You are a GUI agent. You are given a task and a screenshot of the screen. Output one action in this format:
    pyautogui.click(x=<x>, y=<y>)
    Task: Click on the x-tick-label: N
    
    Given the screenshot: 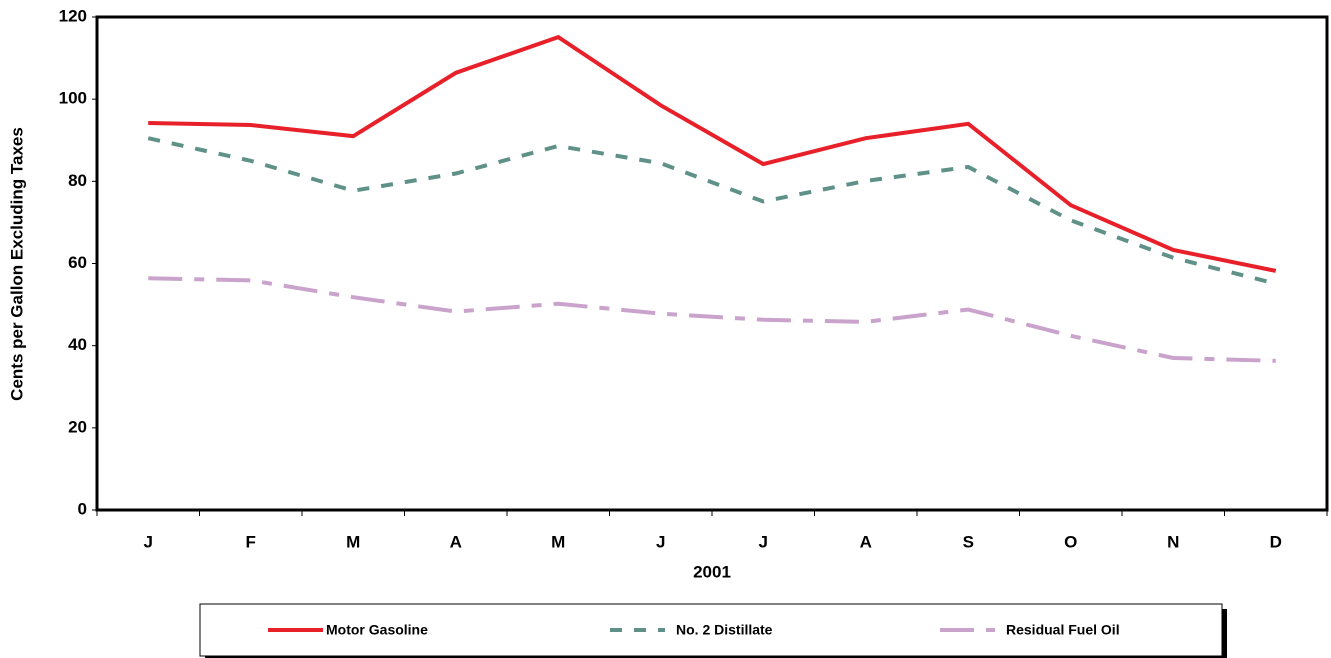 What is the action you would take?
    pyautogui.click(x=1173, y=541)
    